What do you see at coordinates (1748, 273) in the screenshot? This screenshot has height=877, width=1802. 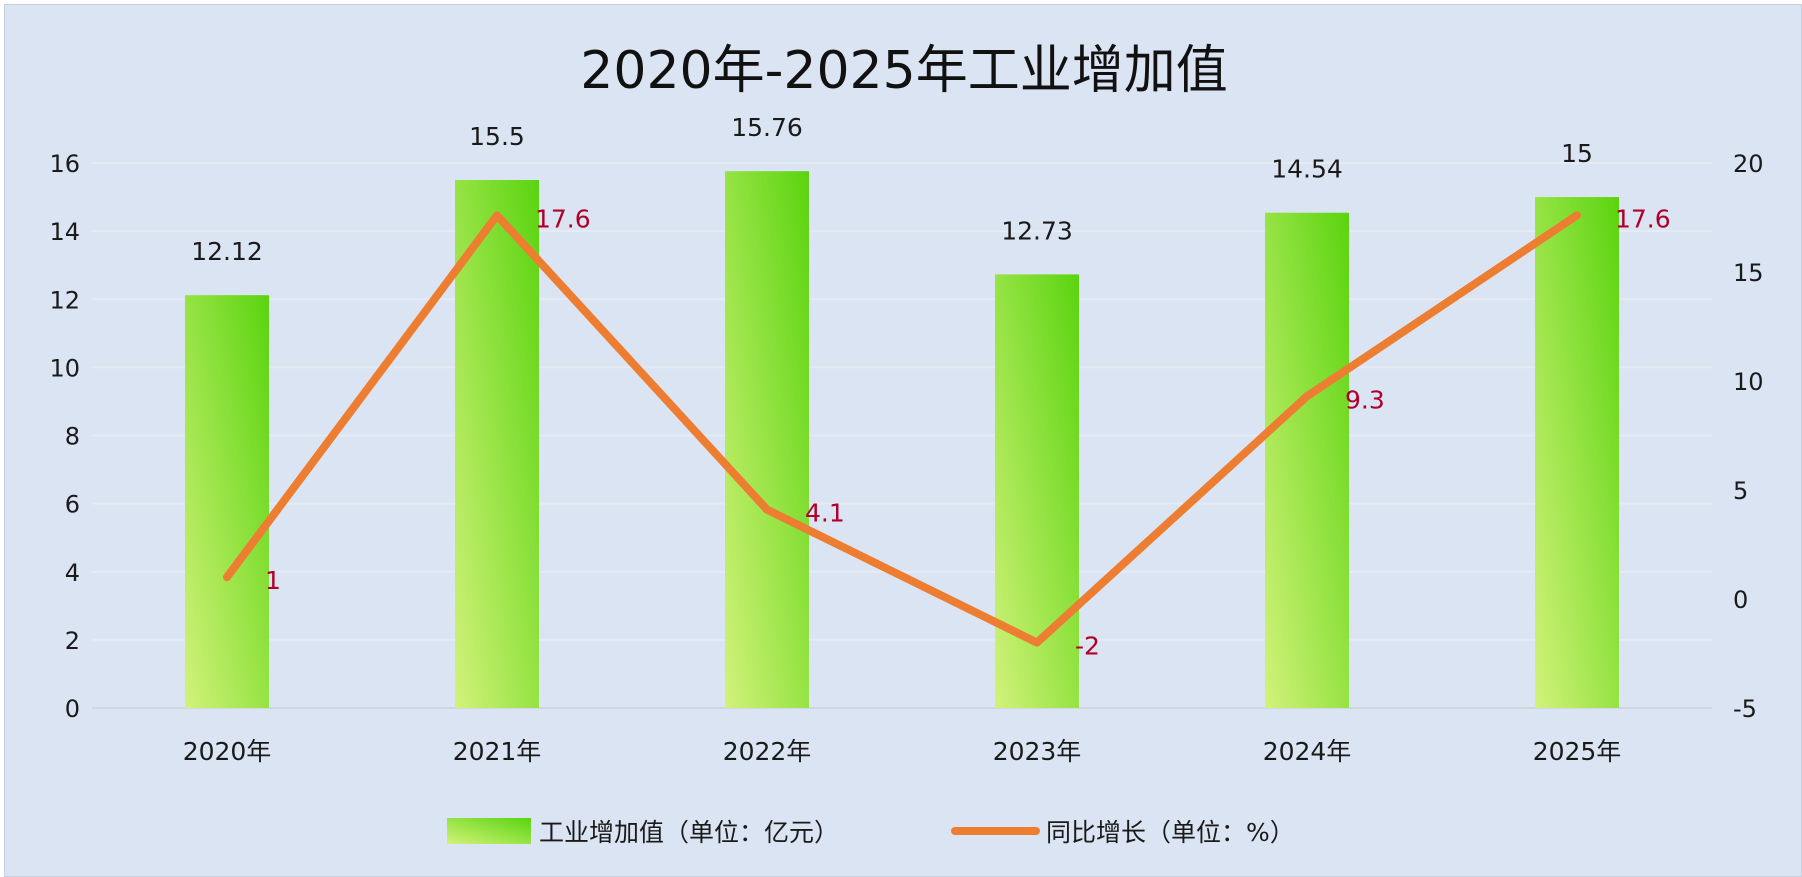 I see `y-right-tick-label: 15` at bounding box center [1748, 273].